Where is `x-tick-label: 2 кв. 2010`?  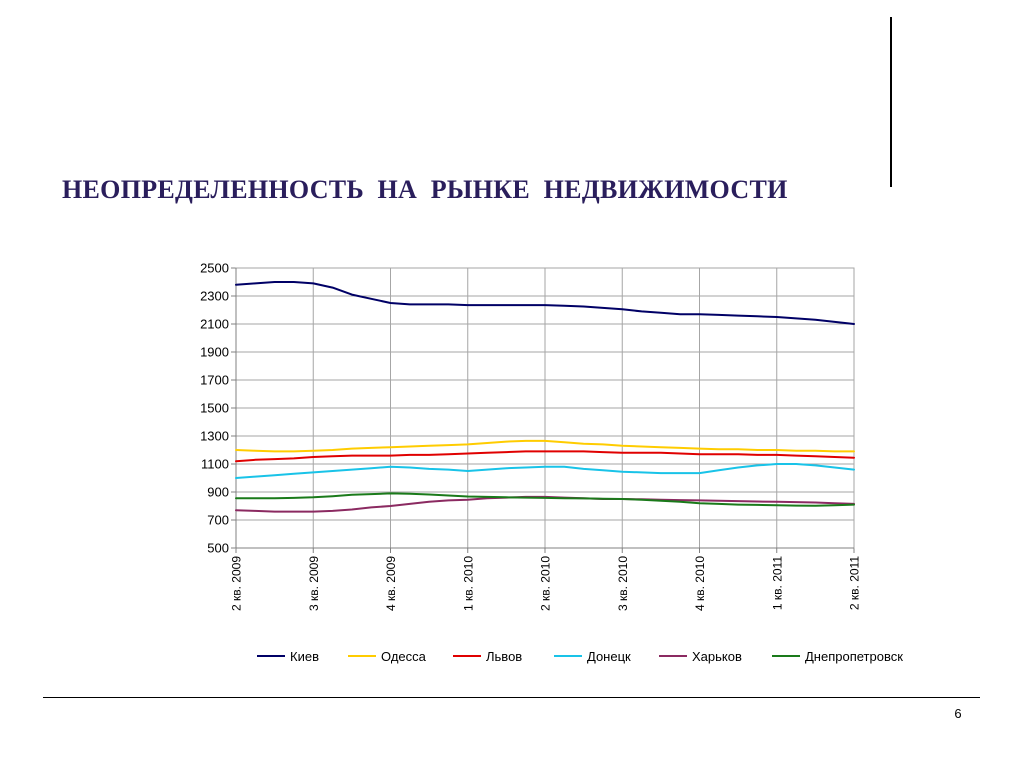
x-tick-label: 2 кв. 2010 is located at coordinates (546, 583).